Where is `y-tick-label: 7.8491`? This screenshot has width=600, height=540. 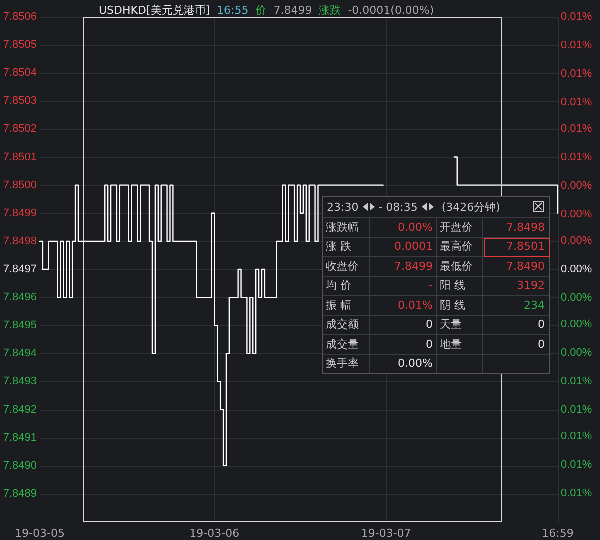
y-tick-label: 7.8491 is located at coordinates (20, 438).